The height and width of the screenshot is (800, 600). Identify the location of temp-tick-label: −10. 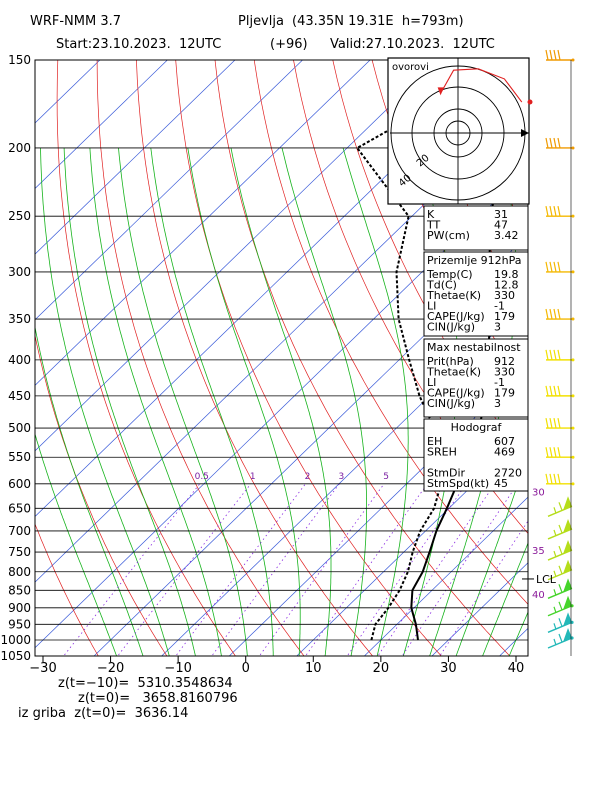
(177, 668).